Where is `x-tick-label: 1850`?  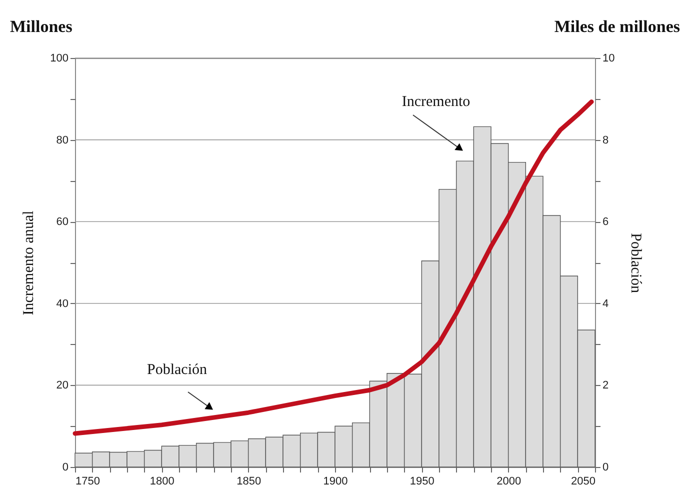 x-tick-label: 1850 is located at coordinates (249, 482).